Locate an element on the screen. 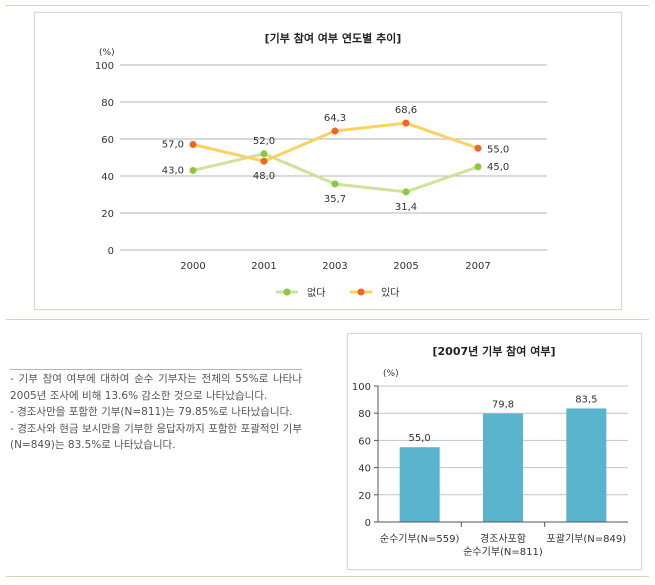 The height and width of the screenshot is (585, 655). bar-value-label: 79,8 is located at coordinates (503, 404).